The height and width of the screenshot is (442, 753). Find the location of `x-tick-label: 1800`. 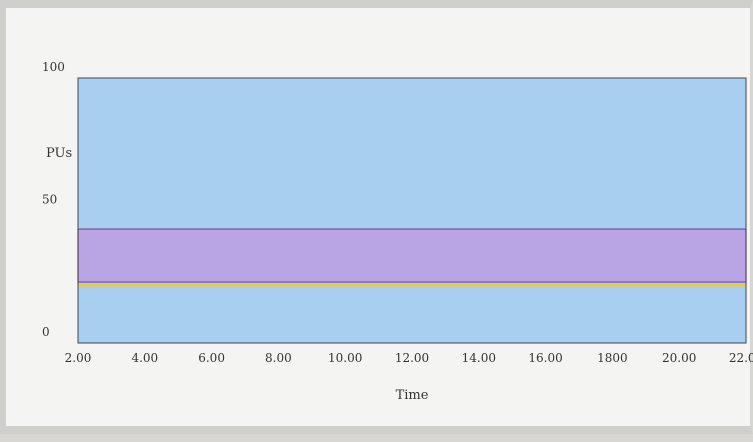

x-tick-label: 1800 is located at coordinates (612, 358).